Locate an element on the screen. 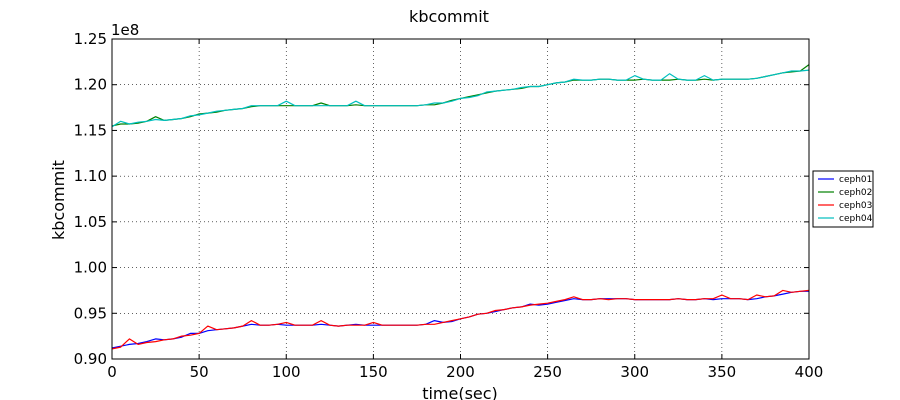 The width and height of the screenshot is (900, 400). series-line-ceph04 is located at coordinates (460, 98).